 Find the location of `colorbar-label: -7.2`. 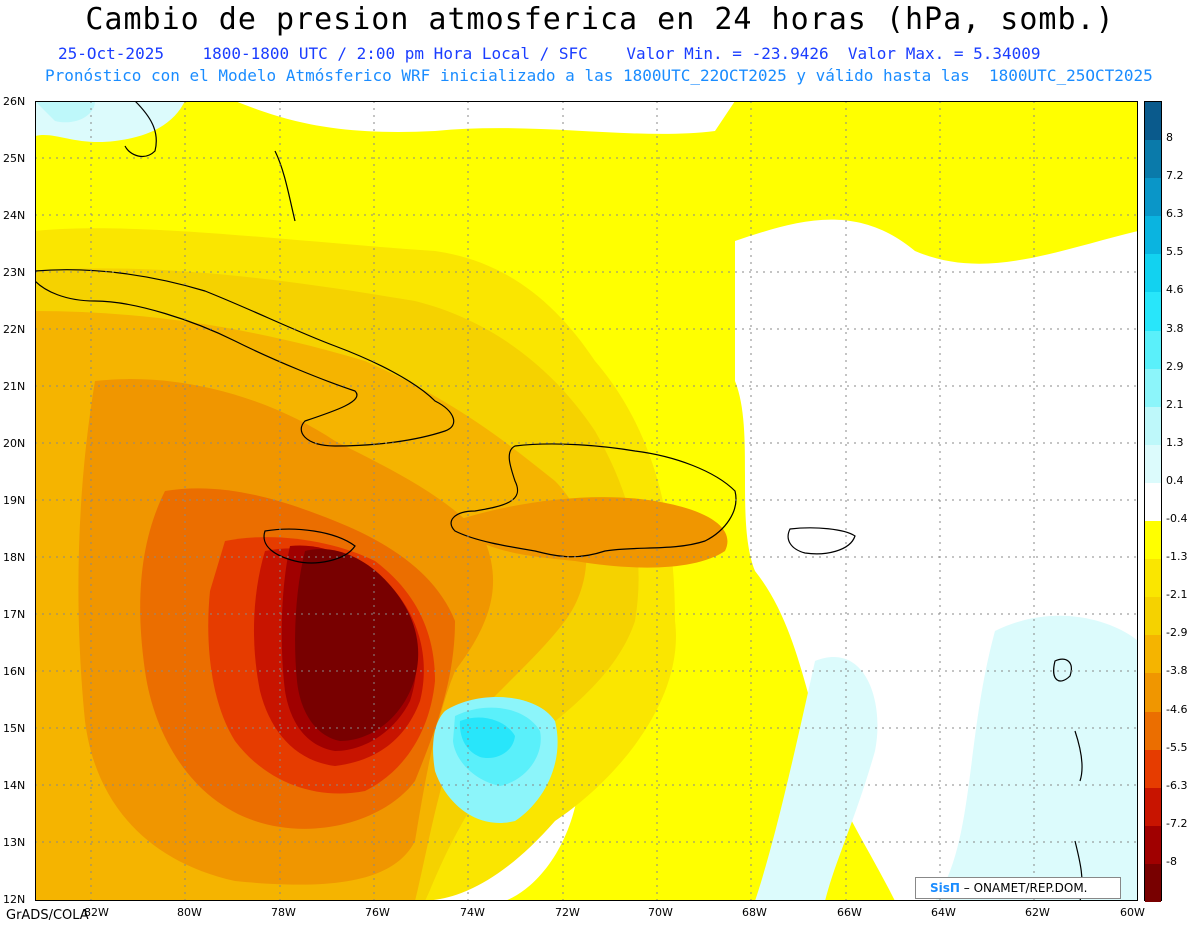

colorbar-label: -7.2 is located at coordinates (1177, 823).